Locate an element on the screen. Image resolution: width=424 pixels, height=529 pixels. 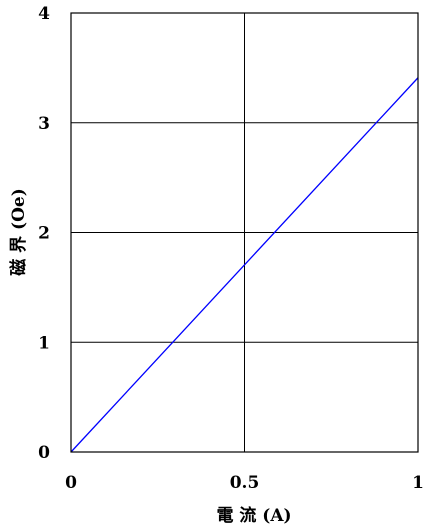
y-tick-label: 0 is located at coordinates (44, 453).